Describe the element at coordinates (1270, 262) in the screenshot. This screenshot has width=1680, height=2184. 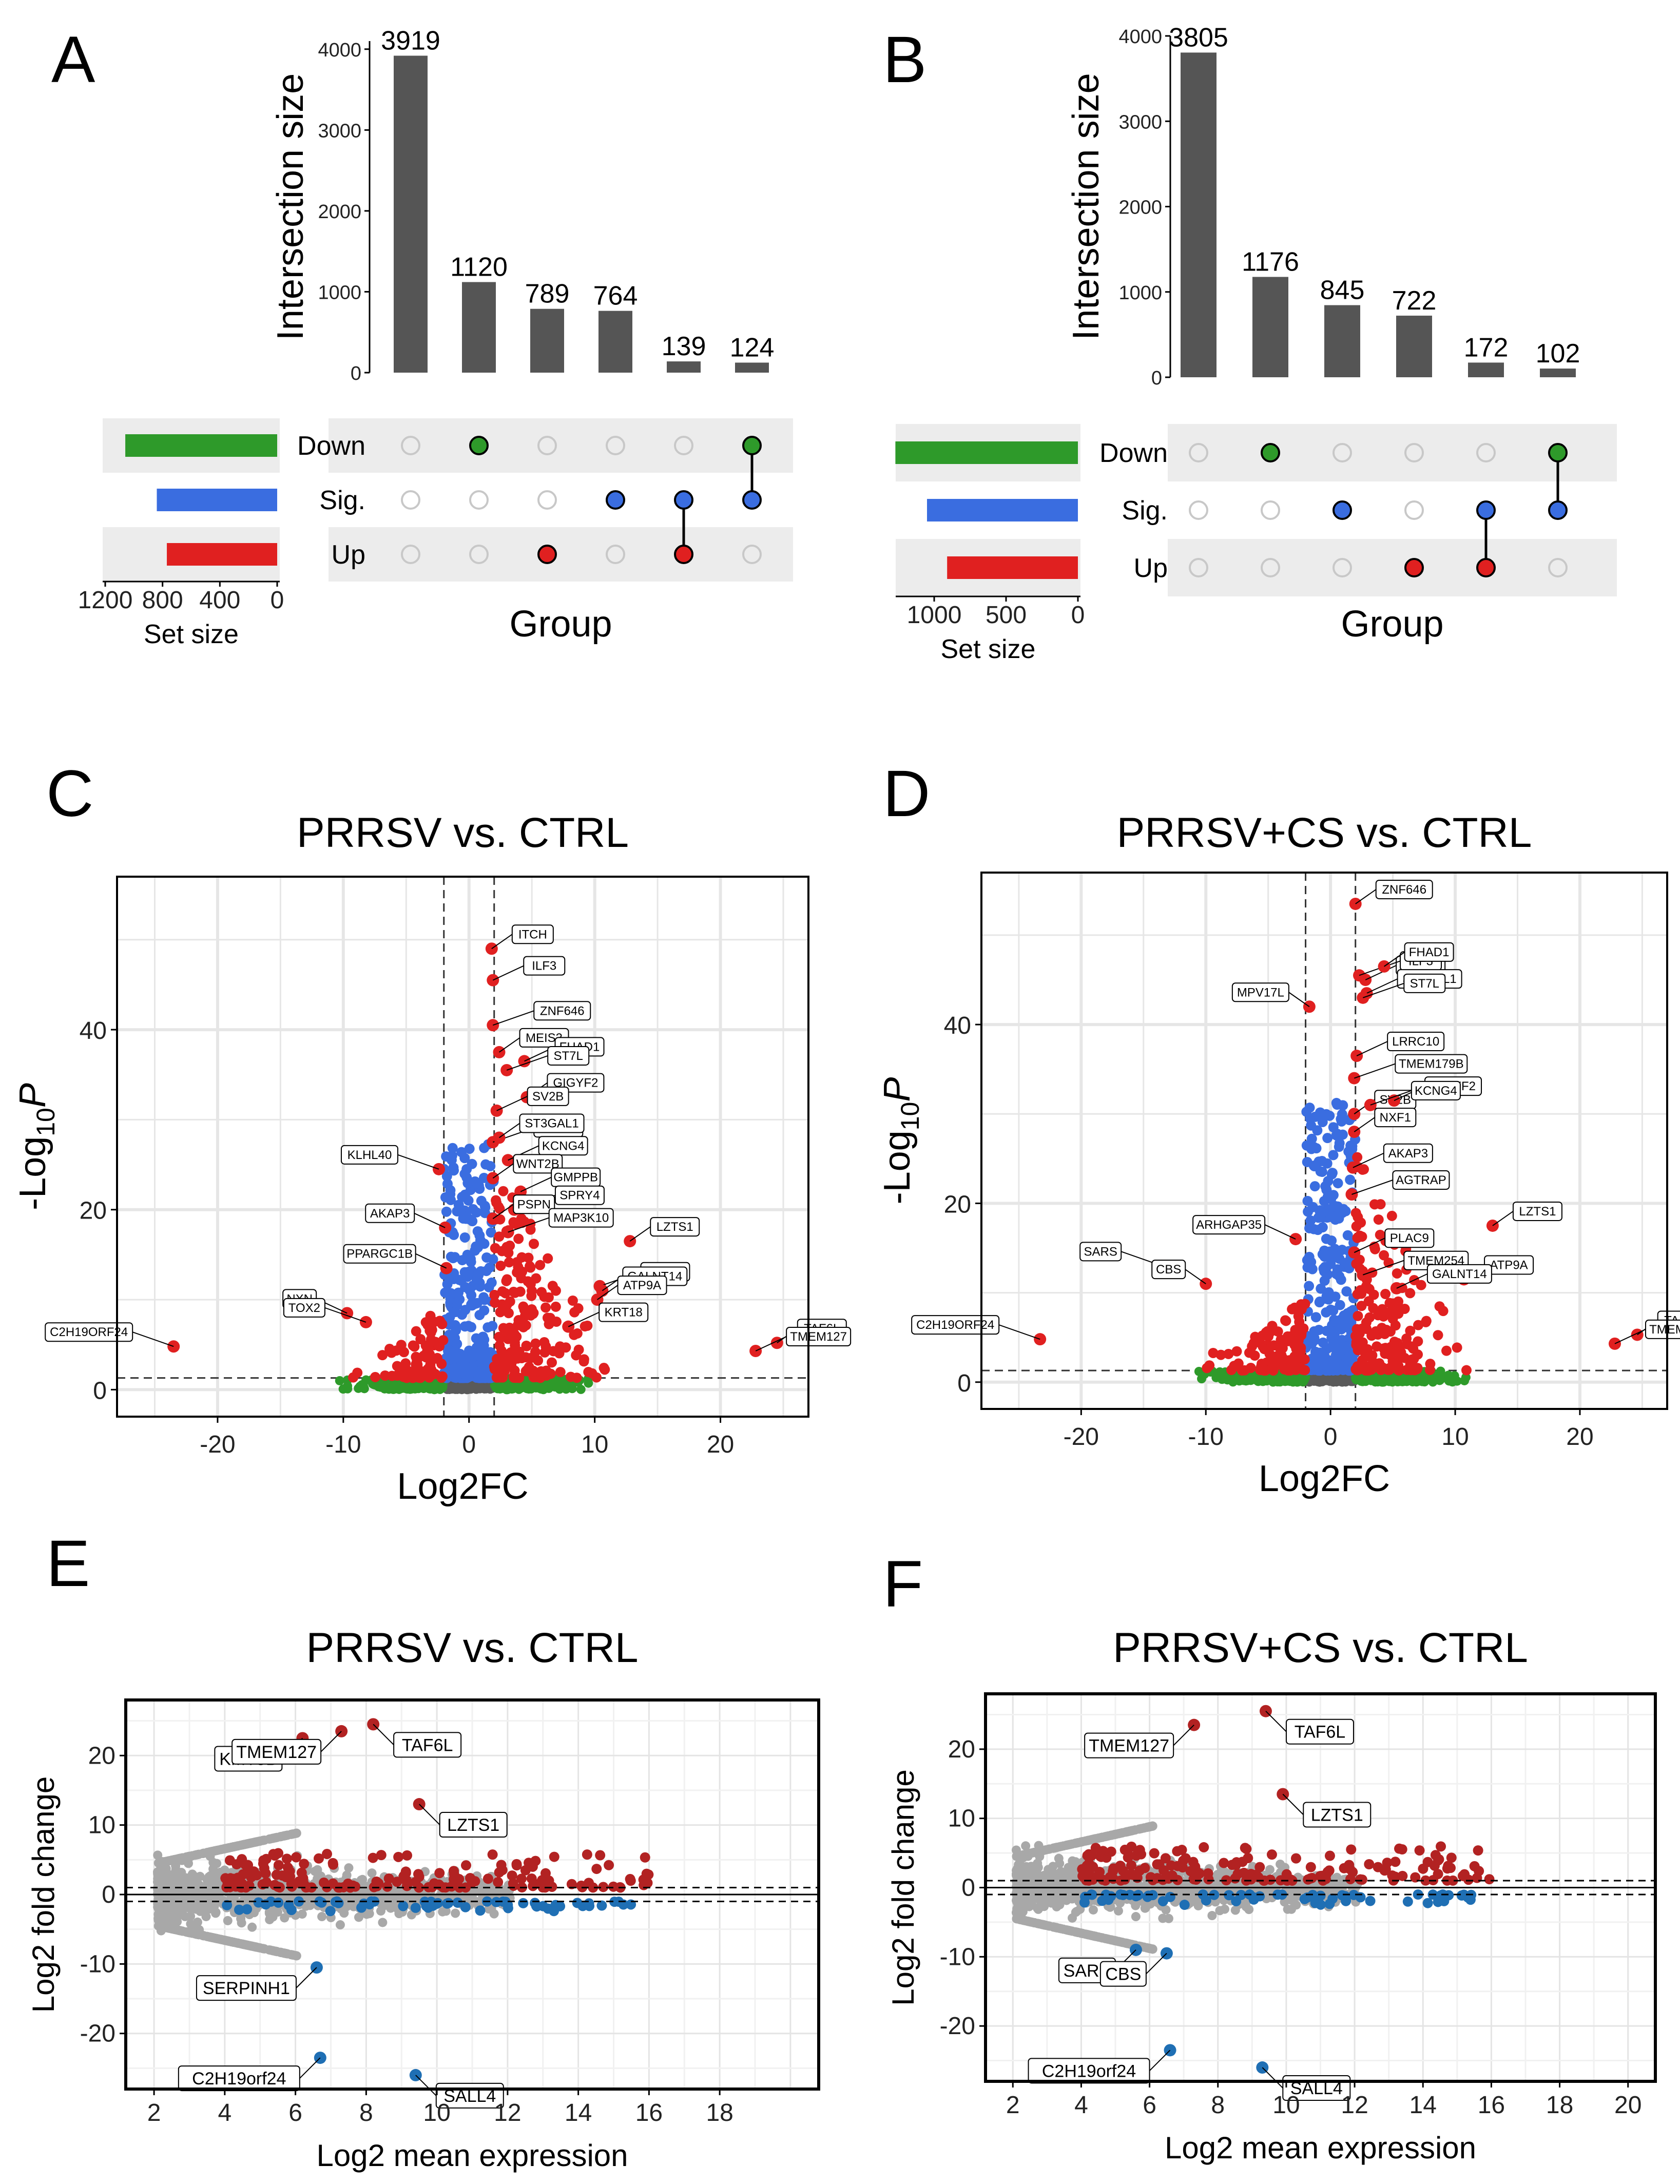
I see `bar-value-label: 1176` at that location.